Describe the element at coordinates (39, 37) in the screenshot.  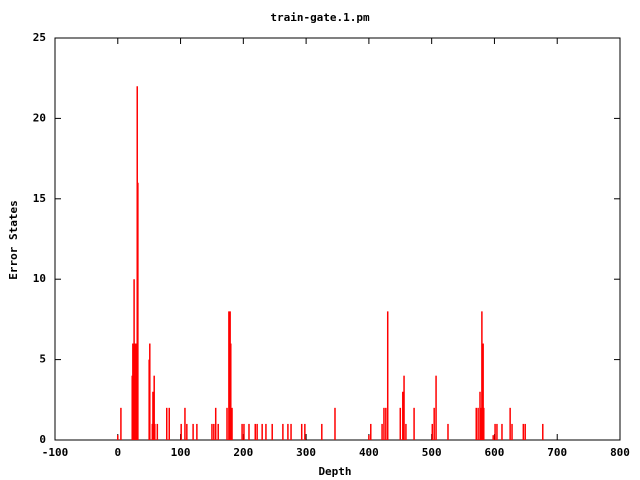
I see `y-tick-label: 25` at that location.